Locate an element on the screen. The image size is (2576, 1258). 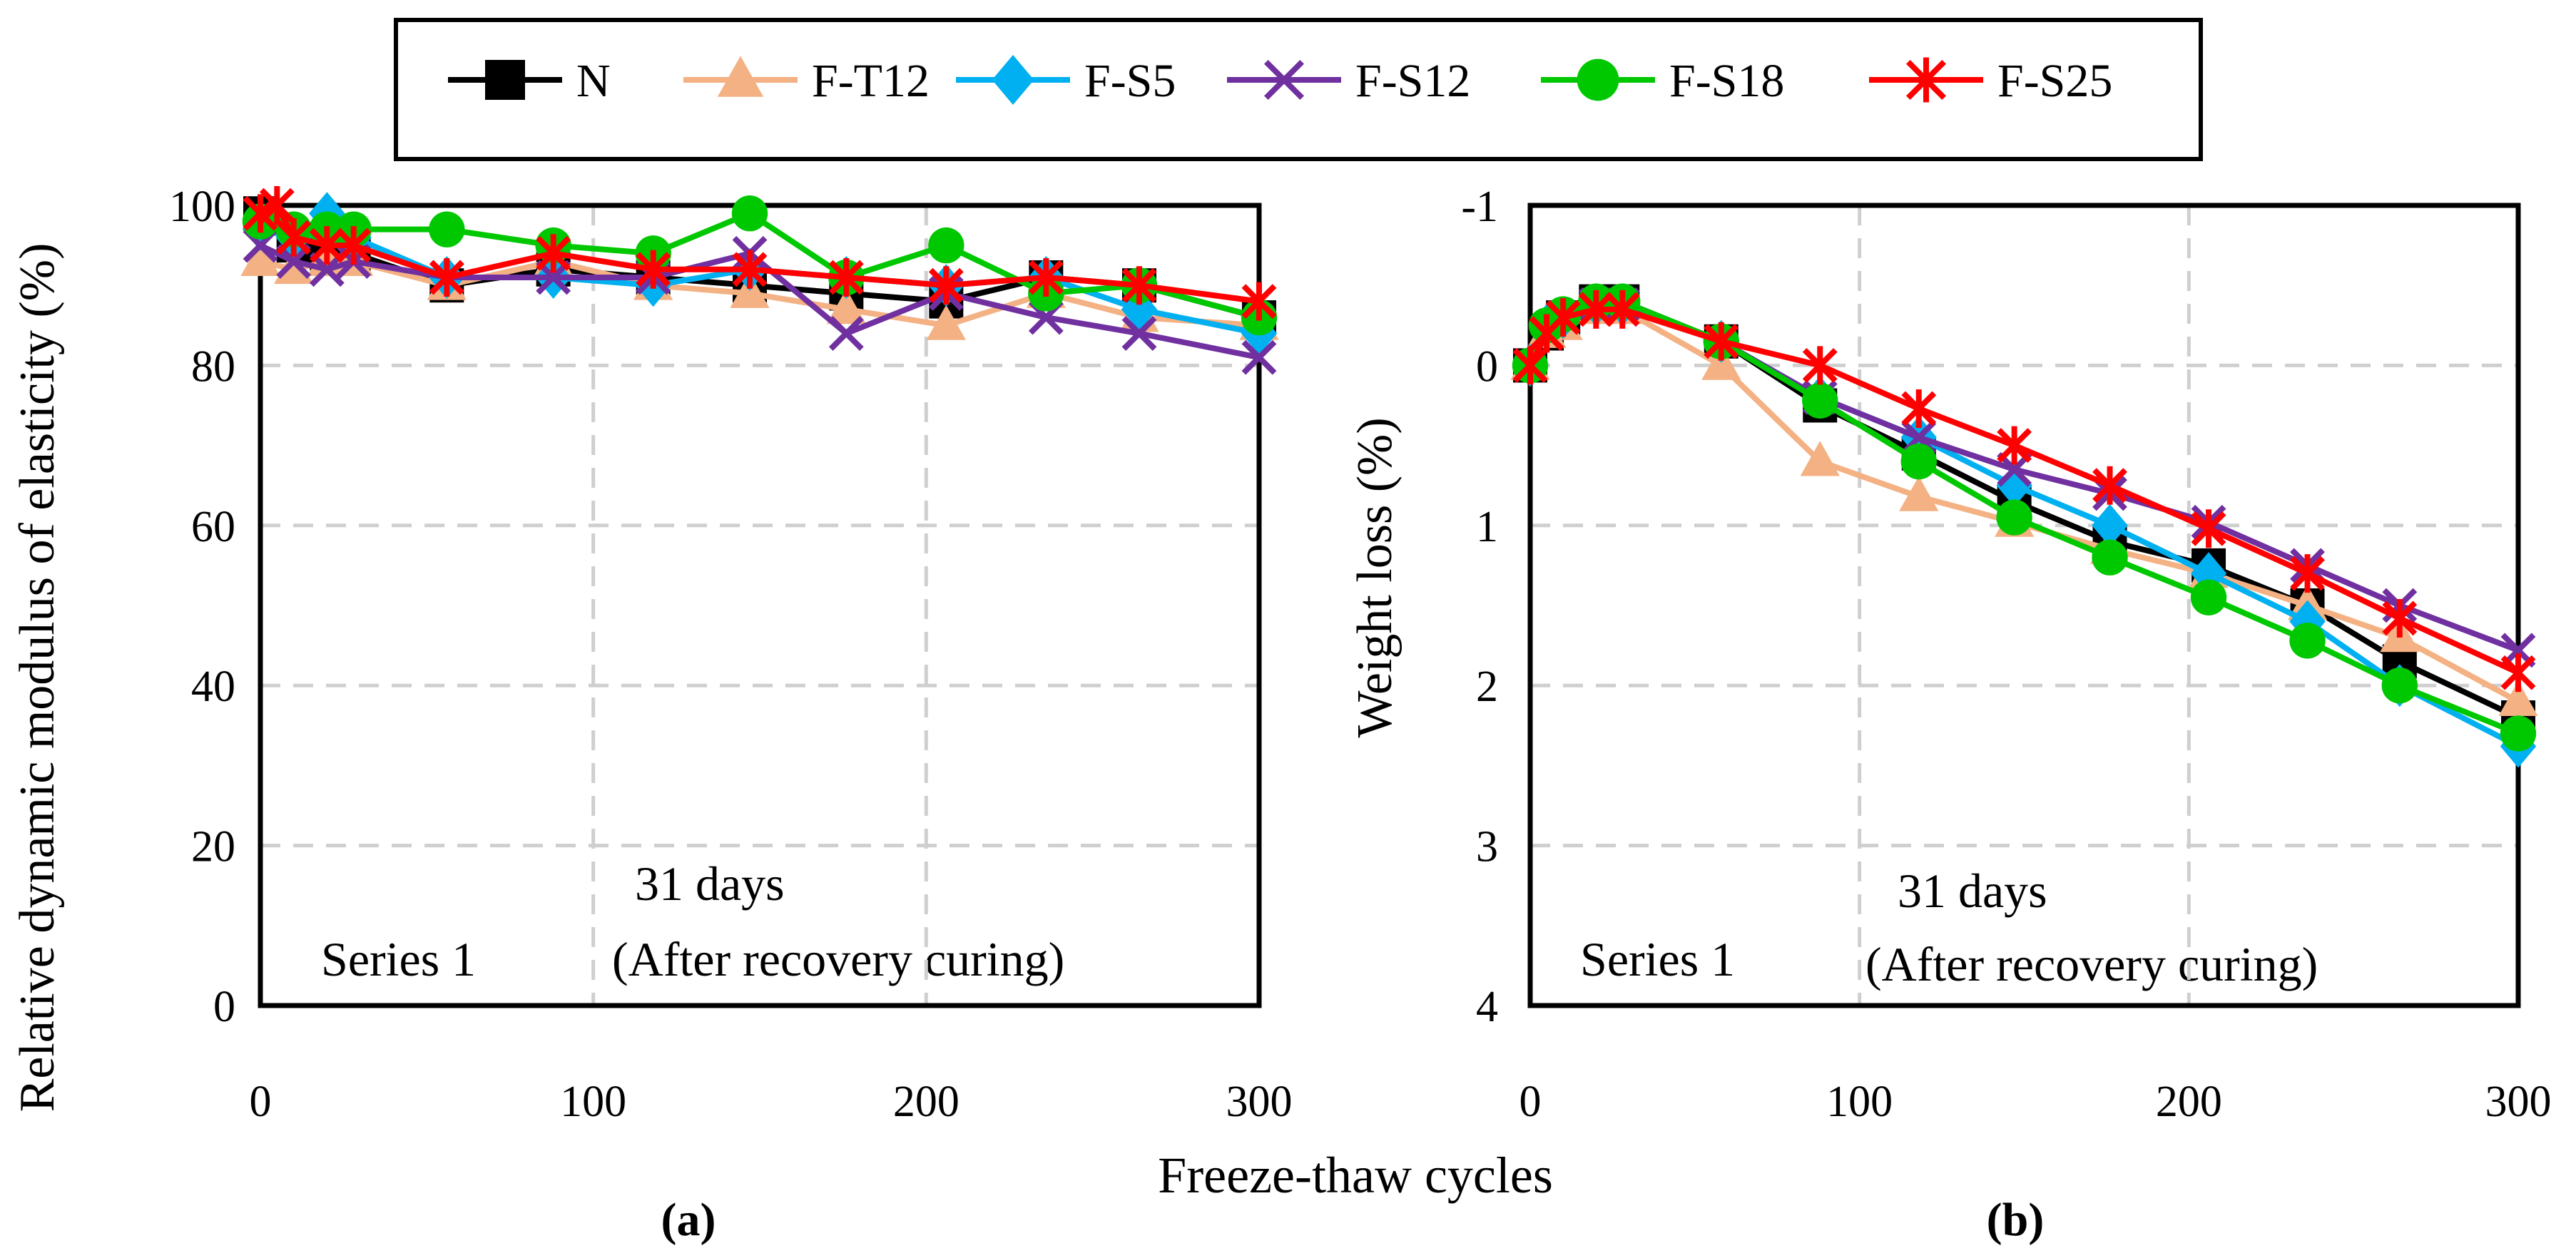
panel-b-label: (b) is located at coordinates (2016, 1220).